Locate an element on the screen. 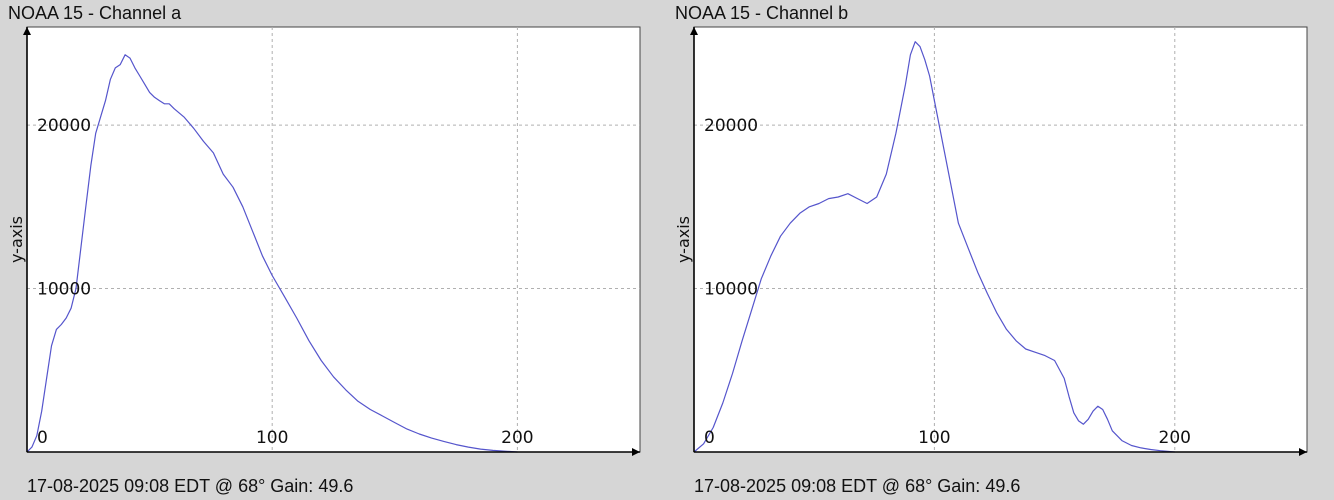 The height and width of the screenshot is (500, 1334). chart-title: NOAA 15 - Channel b is located at coordinates (762, 13).